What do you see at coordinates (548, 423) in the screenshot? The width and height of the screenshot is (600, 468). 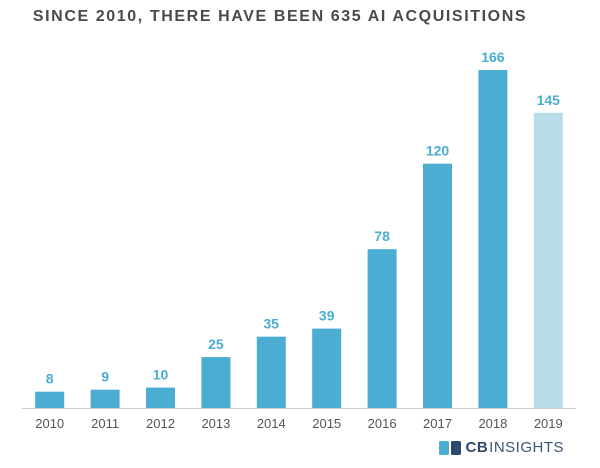 I see `x-tick-label-2019: 2019` at bounding box center [548, 423].